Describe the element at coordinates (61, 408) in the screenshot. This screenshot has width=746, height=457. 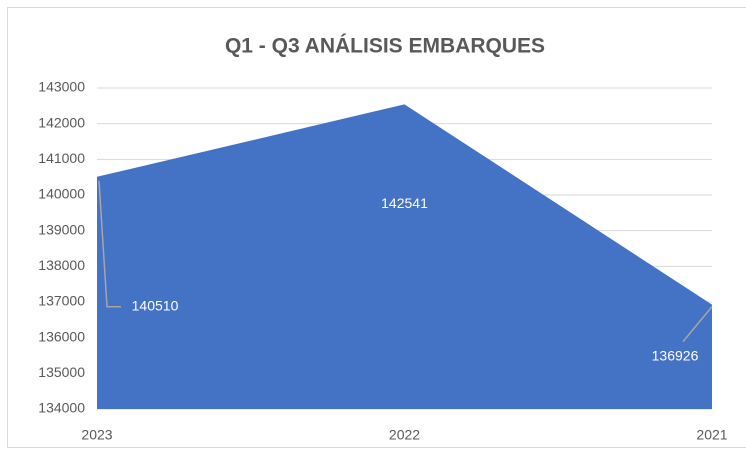
I see `y-tick-label: 134000` at that location.